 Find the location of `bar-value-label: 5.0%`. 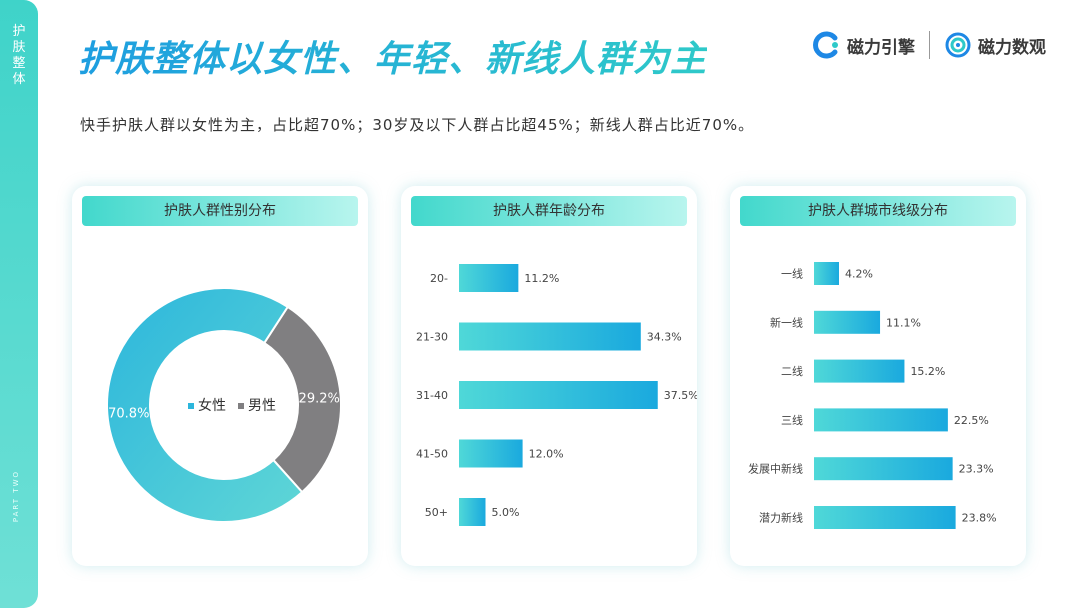

bar-value-label: 5.0% is located at coordinates (506, 512).